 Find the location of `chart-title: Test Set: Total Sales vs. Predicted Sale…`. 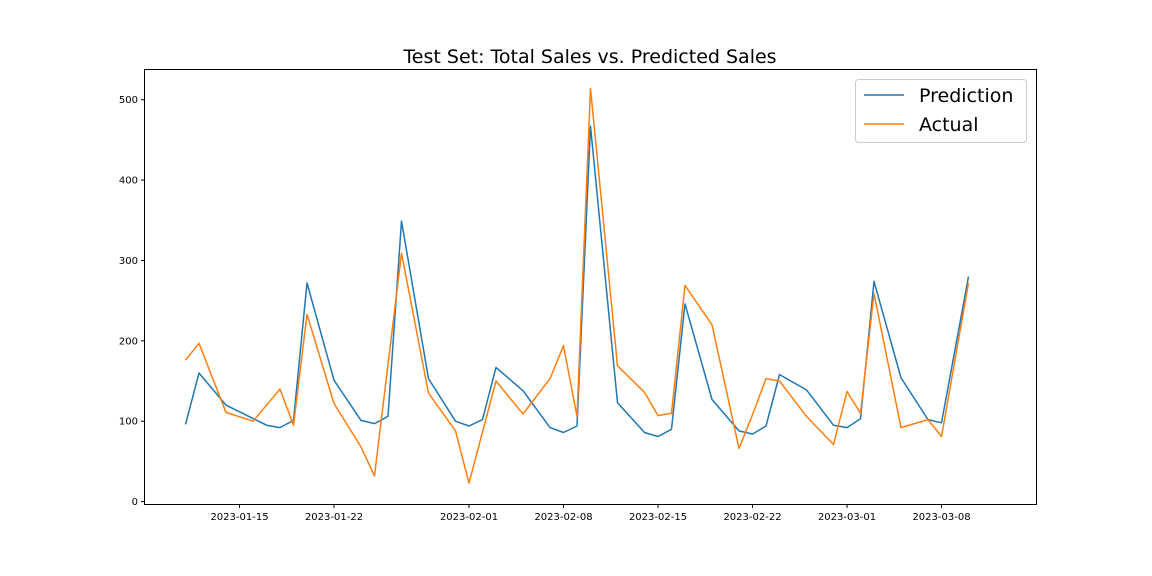

chart-title: Test Set: Total Sales vs. Predicted Sale… is located at coordinates (589, 57).